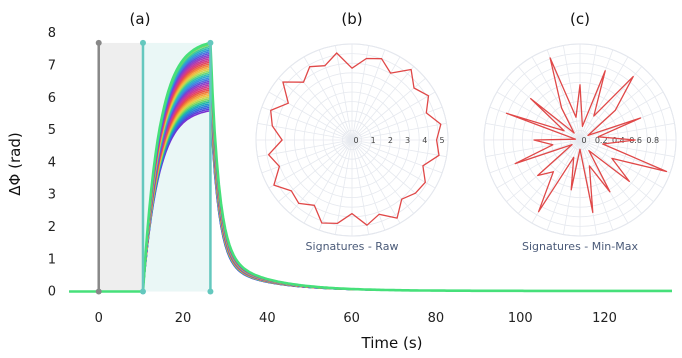 This screenshot has width=682, height=358. What do you see at coordinates (604, 318) in the screenshot?
I see `x-tick-label: 120` at bounding box center [604, 318].